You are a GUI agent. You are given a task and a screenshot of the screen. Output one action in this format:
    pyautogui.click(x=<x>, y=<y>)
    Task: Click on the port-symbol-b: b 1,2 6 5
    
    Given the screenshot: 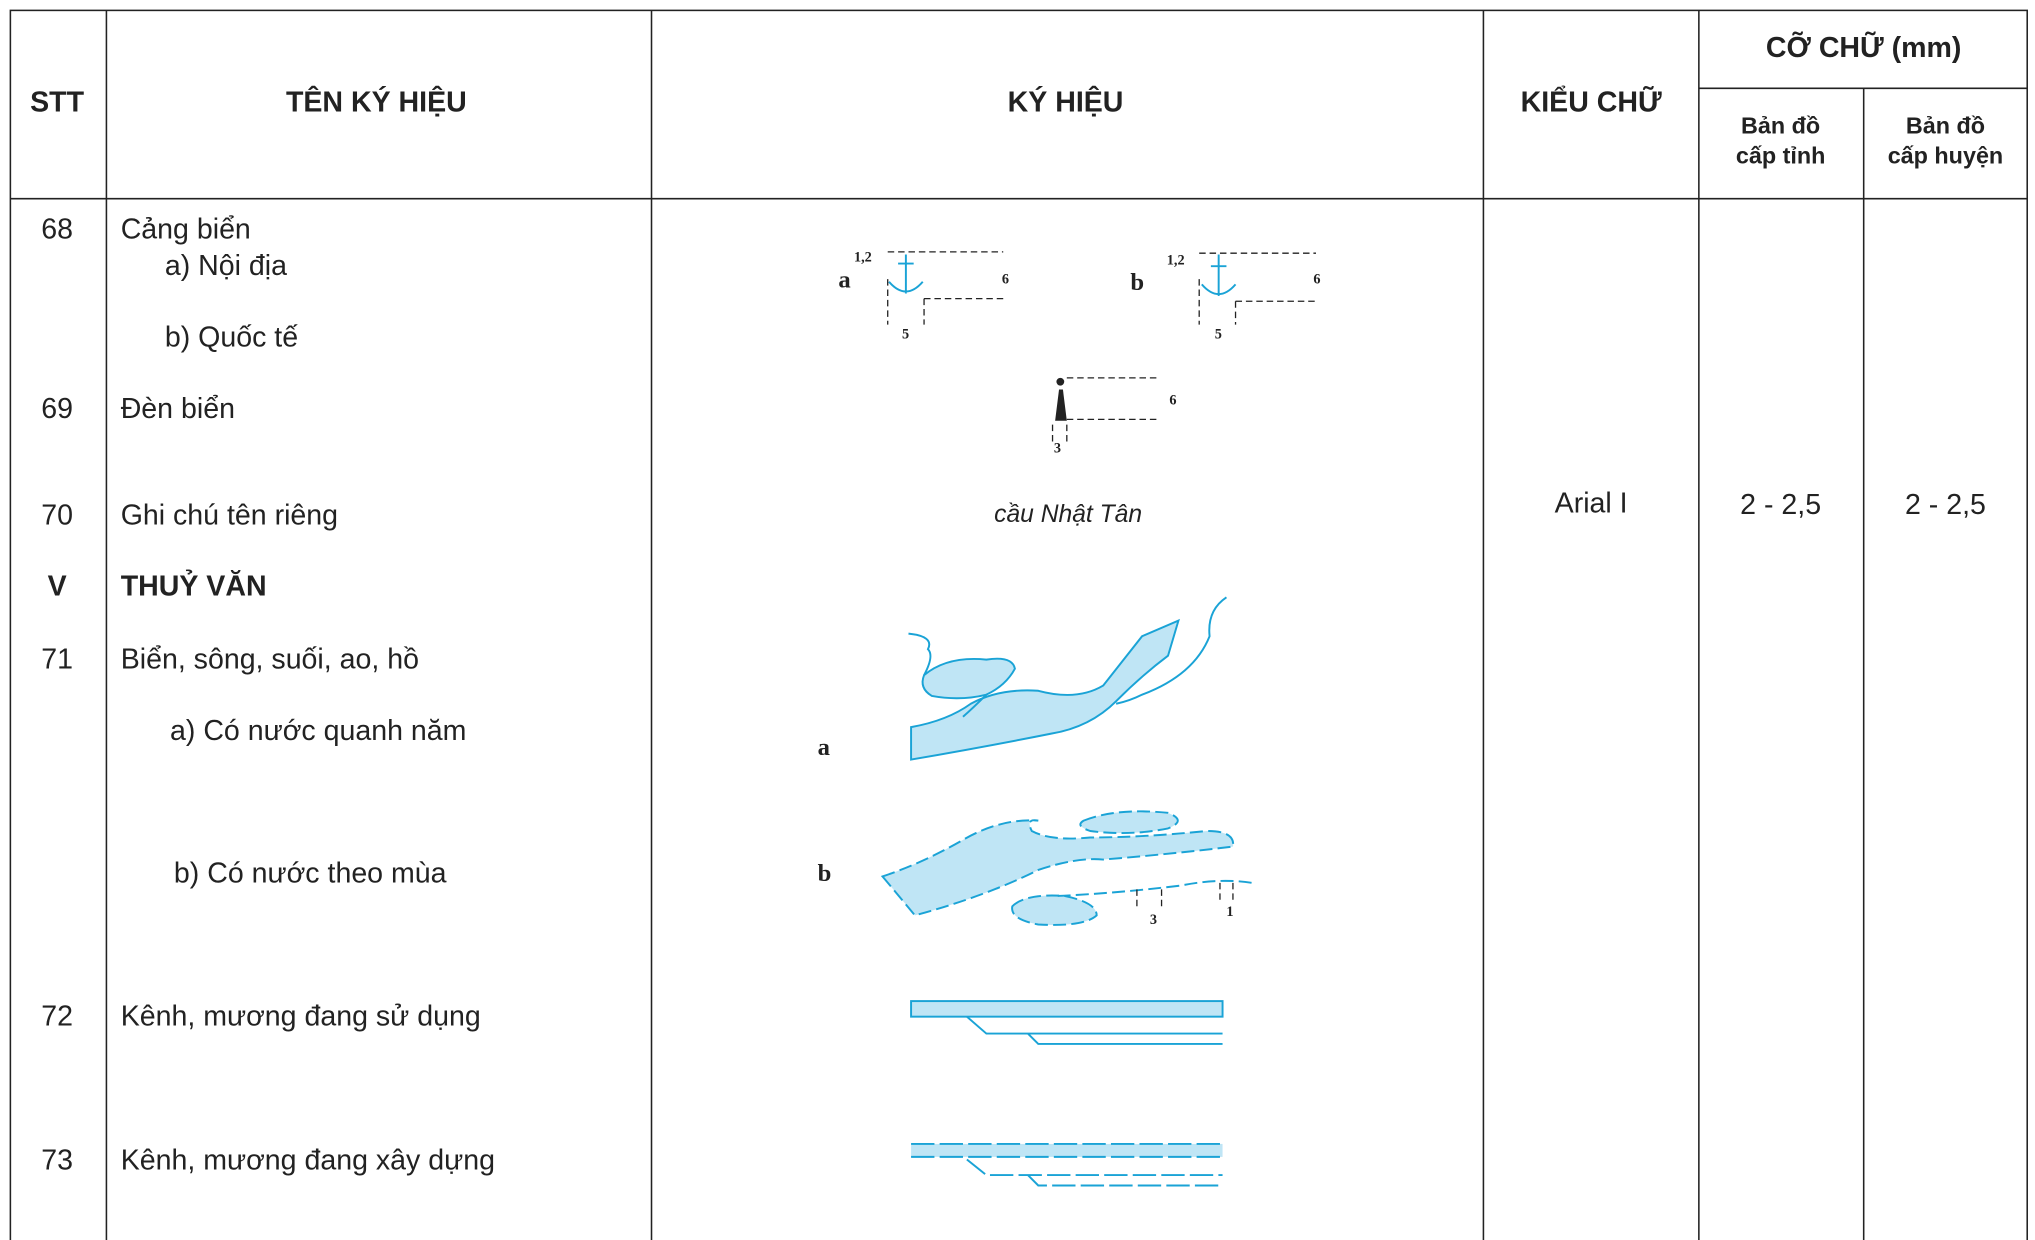 What is the action you would take?
    pyautogui.click(x=1225, y=297)
    